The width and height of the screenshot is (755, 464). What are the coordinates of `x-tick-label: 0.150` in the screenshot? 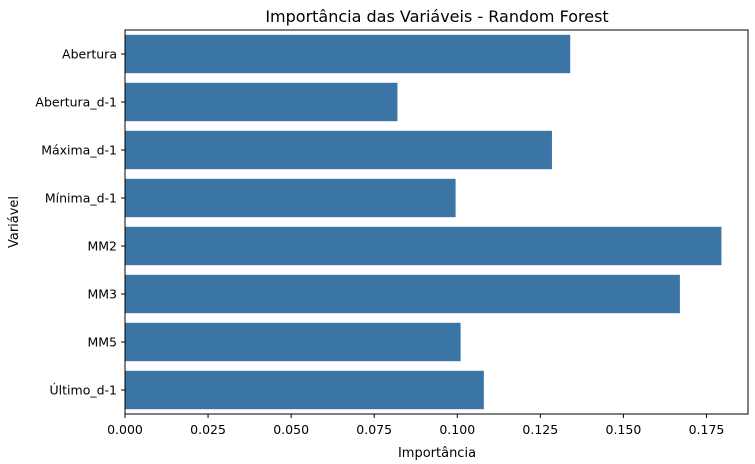 It's located at (624, 429).